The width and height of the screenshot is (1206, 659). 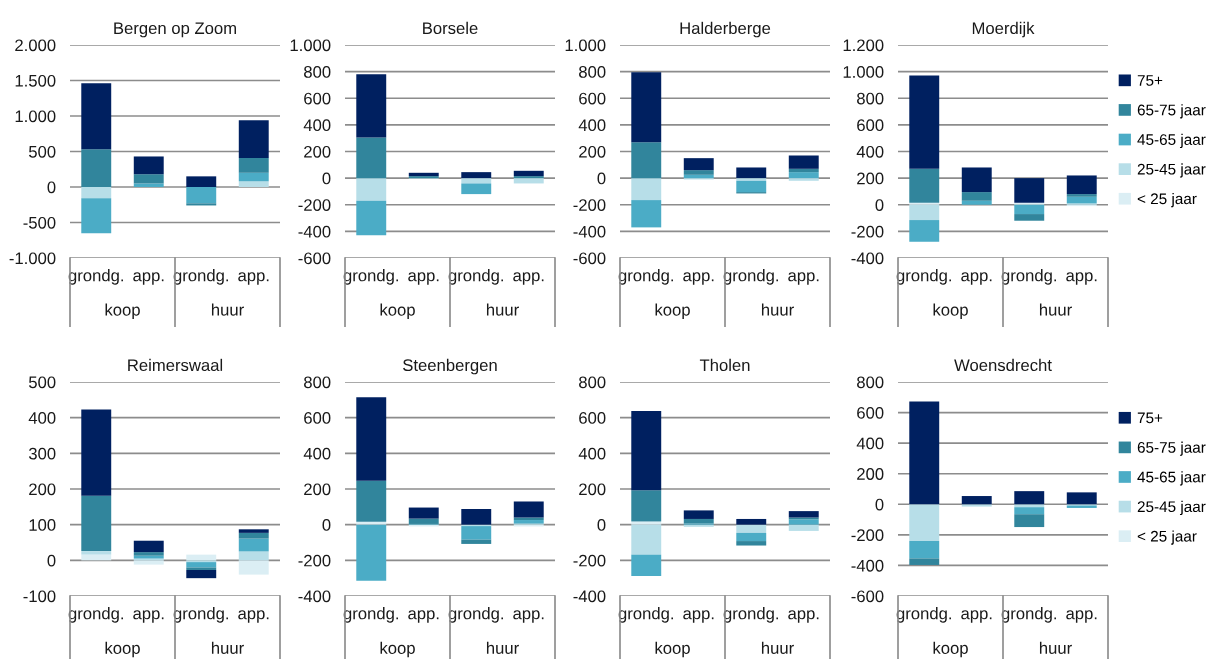 I want to click on y-tick-label: 1.200, so click(x=863, y=45).